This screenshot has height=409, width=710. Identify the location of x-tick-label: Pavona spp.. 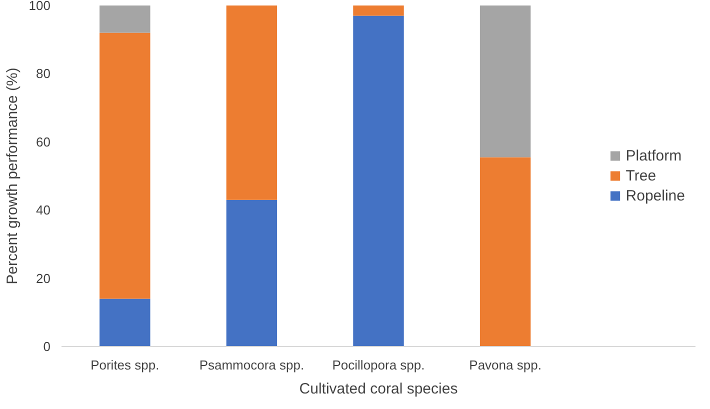
(505, 365).